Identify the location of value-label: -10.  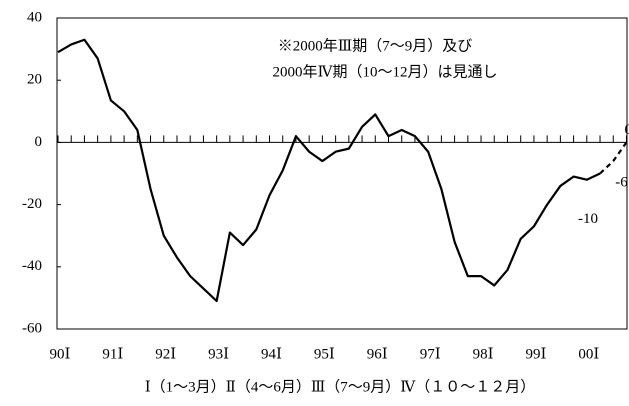
(588, 219).